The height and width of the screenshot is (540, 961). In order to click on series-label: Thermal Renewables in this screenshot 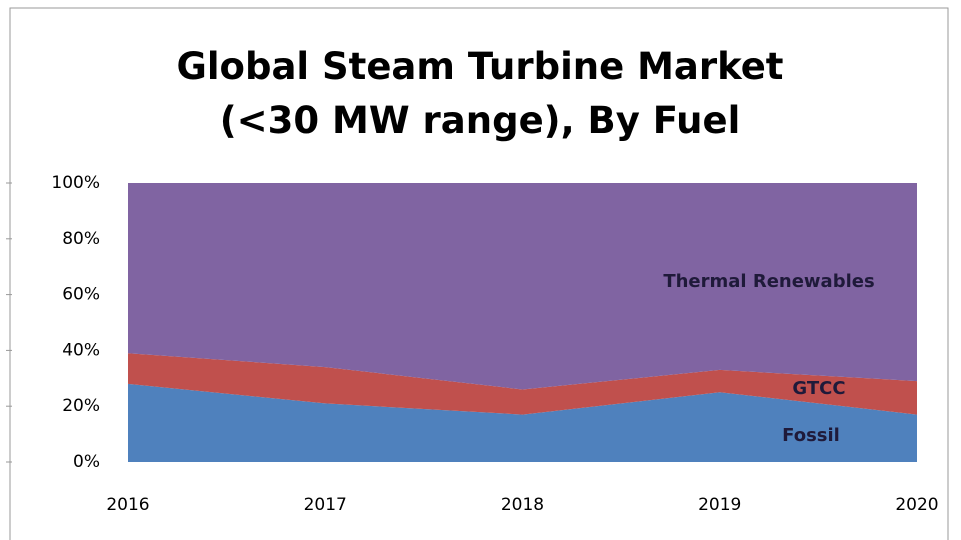, I will do `click(768, 281)`.